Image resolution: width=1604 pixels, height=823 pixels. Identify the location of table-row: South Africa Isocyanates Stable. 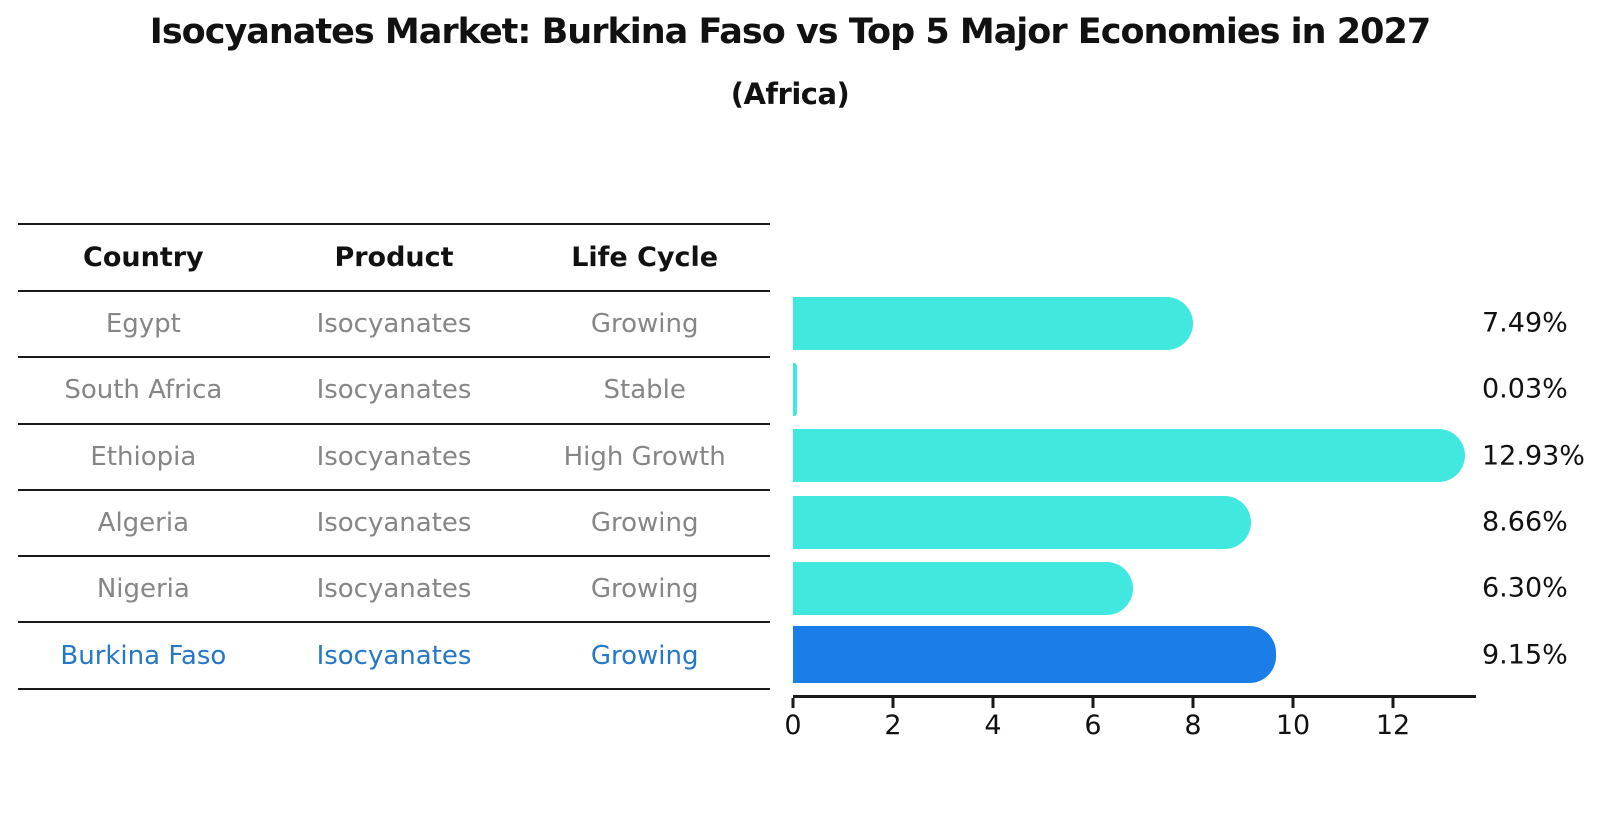
(394, 389).